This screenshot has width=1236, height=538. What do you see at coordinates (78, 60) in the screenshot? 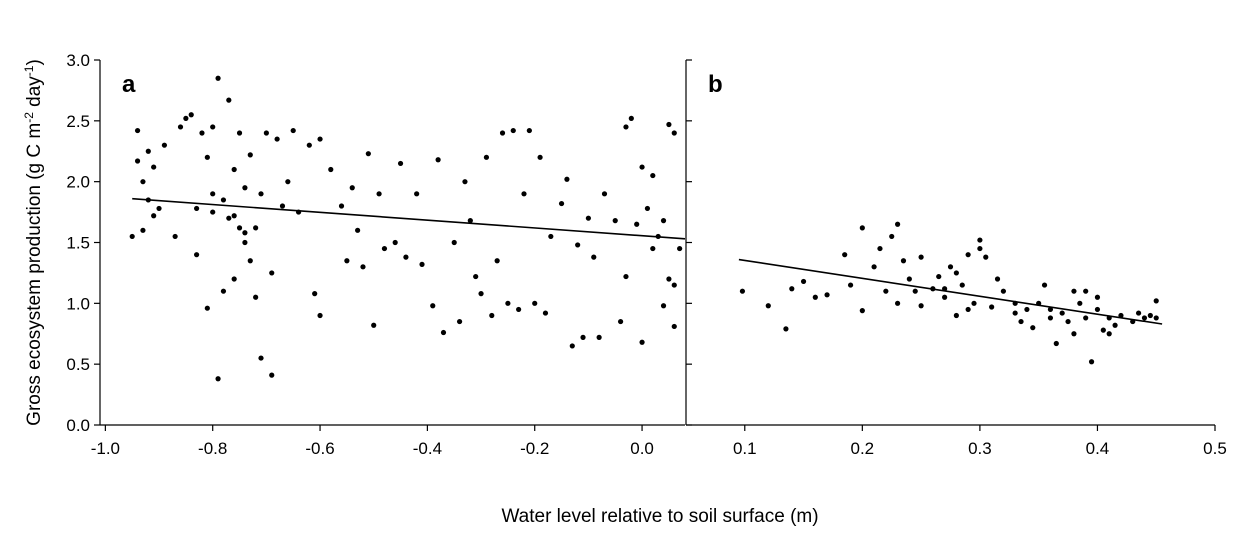
I see `y-tick-label: 3.0` at bounding box center [78, 60].